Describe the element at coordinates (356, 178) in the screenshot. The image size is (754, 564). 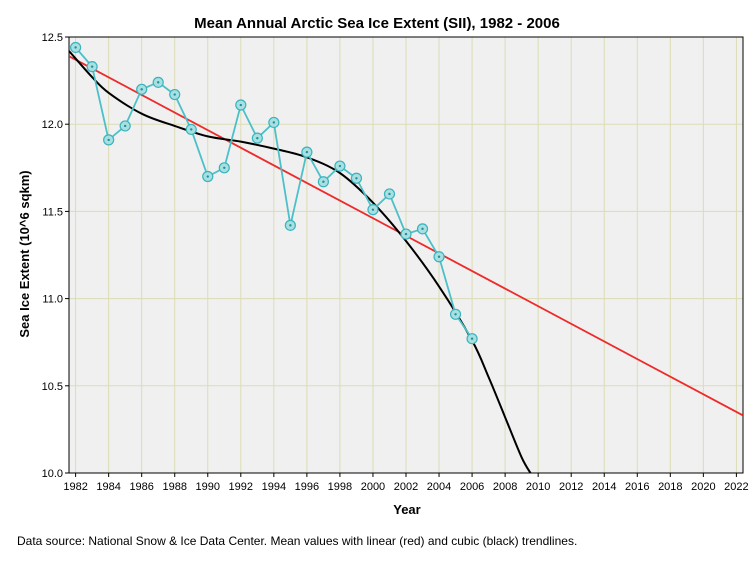
I see `observed-point-center-1999` at that location.